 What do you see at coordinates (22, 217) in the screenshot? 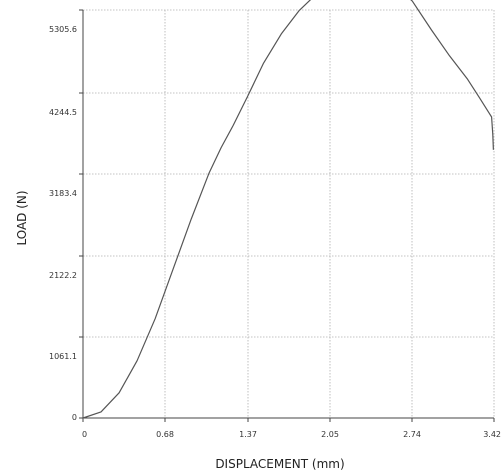
I see `y-axis-label: LOAD (N)` at bounding box center [22, 217].